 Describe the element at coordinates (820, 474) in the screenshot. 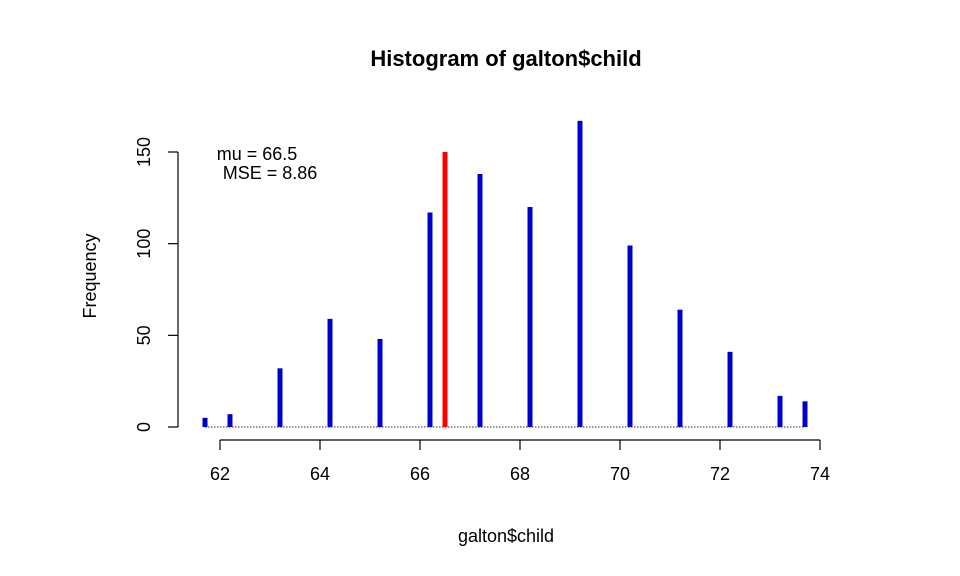

I see `x-tick-label: 74` at that location.